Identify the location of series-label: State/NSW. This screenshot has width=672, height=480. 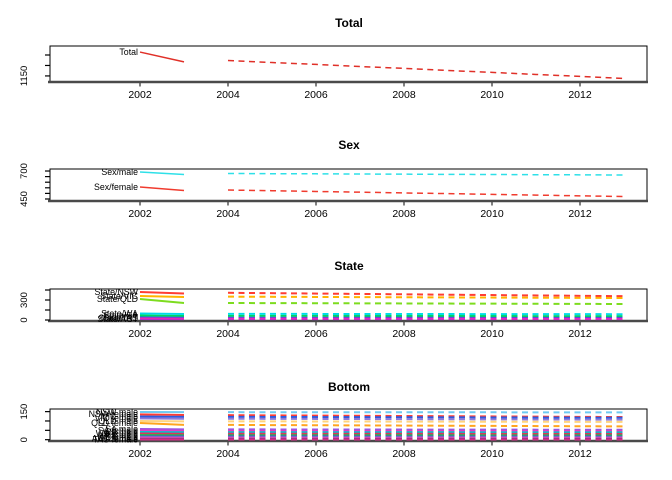
(116, 292).